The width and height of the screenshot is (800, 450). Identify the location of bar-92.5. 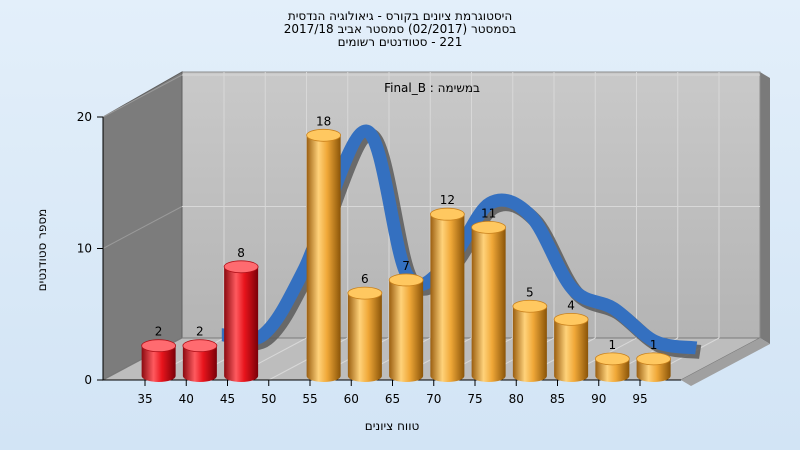
(612, 367).